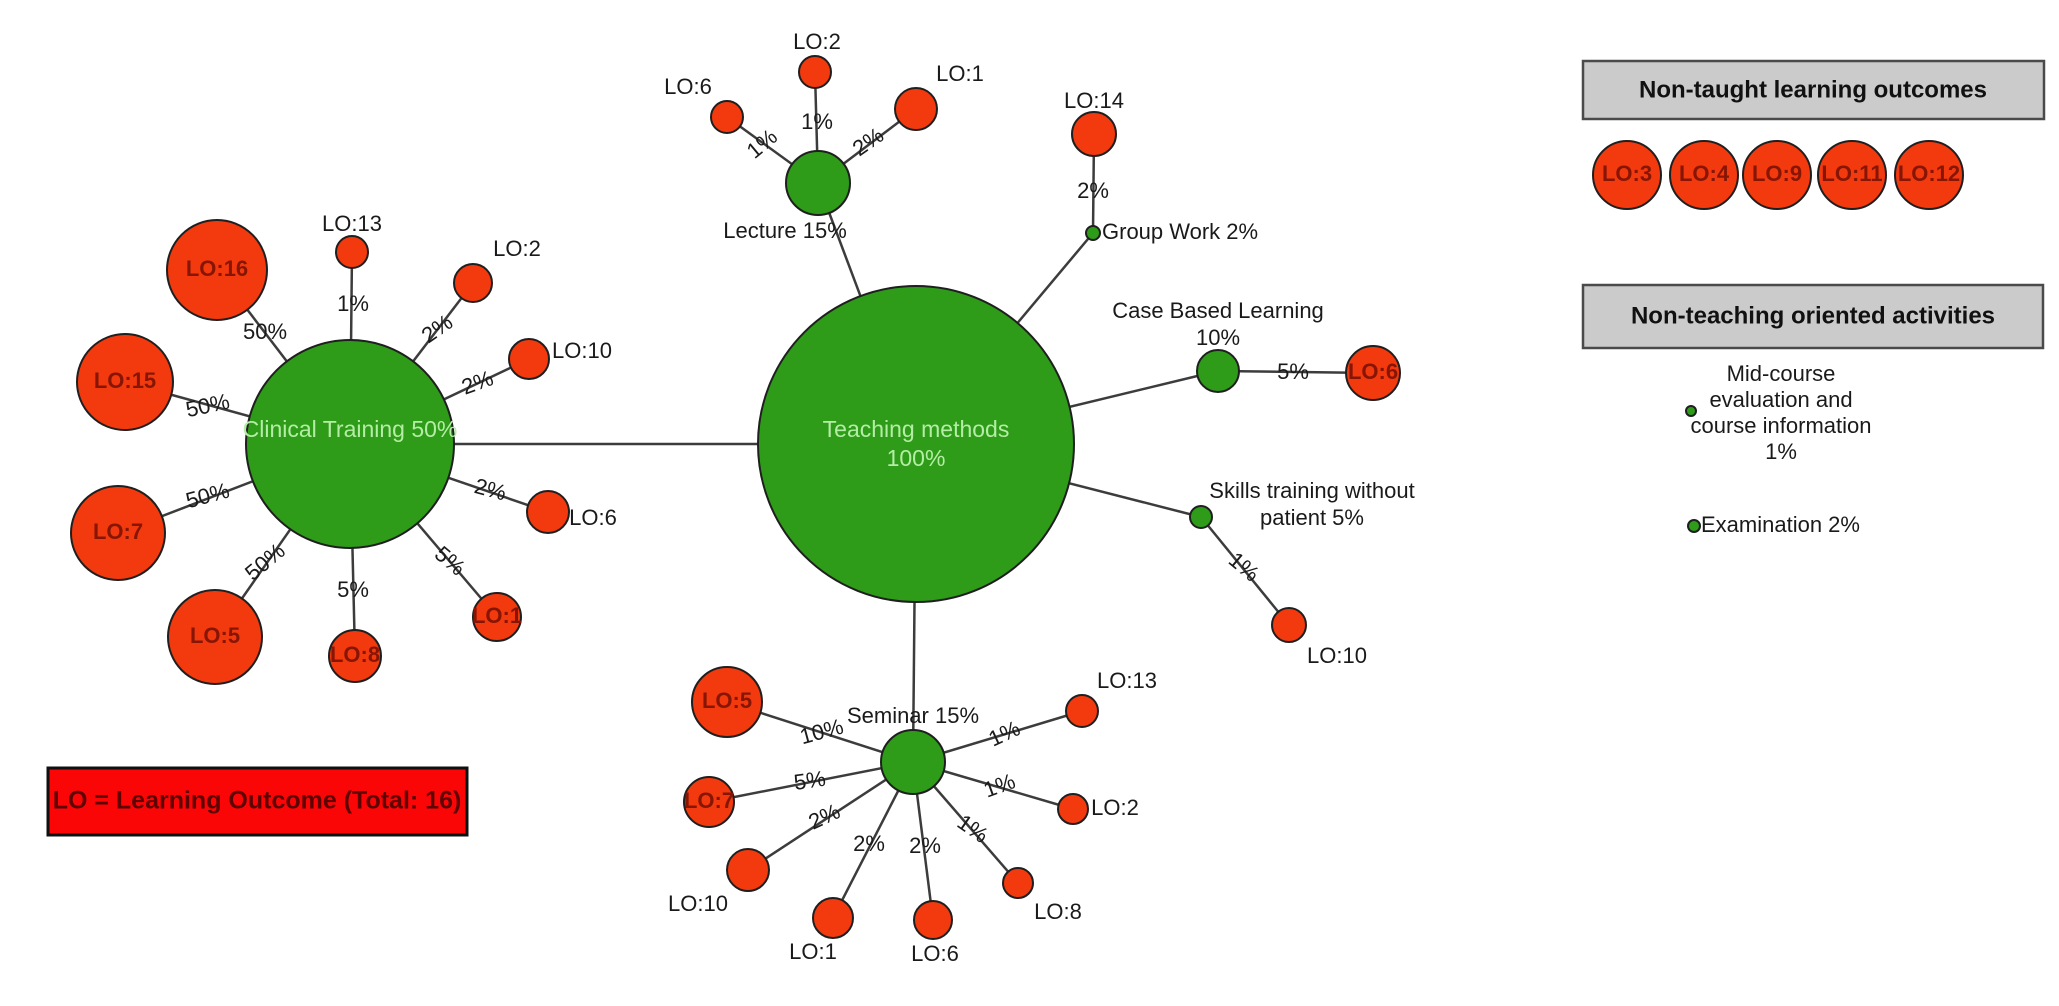 Image resolution: width=2059 pixels, height=1006 pixels. Describe the element at coordinates (916, 109) in the screenshot. I see `node-circle-lec-lo1` at that location.